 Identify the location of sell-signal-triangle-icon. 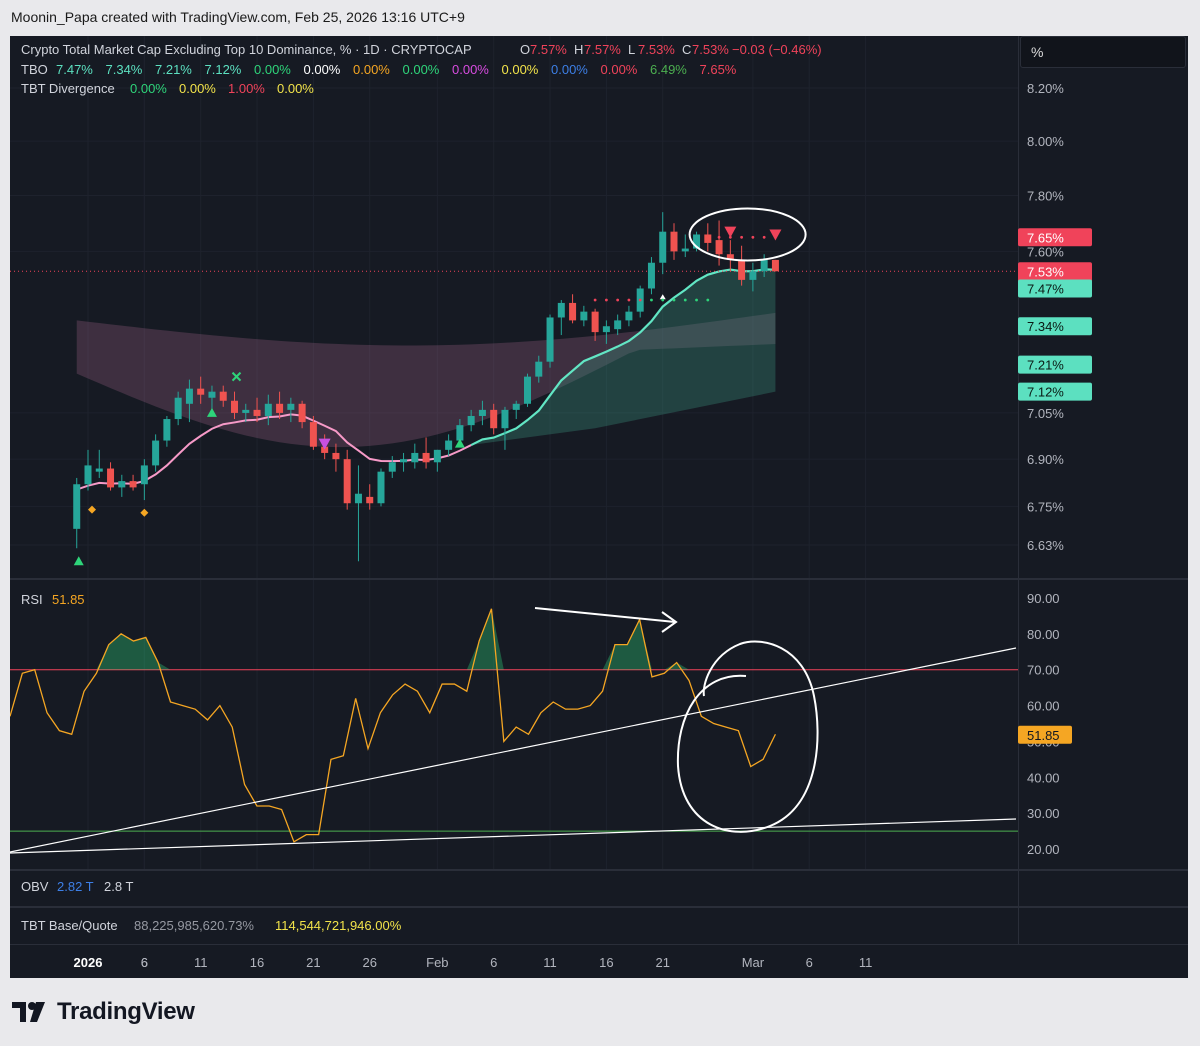
(730, 232).